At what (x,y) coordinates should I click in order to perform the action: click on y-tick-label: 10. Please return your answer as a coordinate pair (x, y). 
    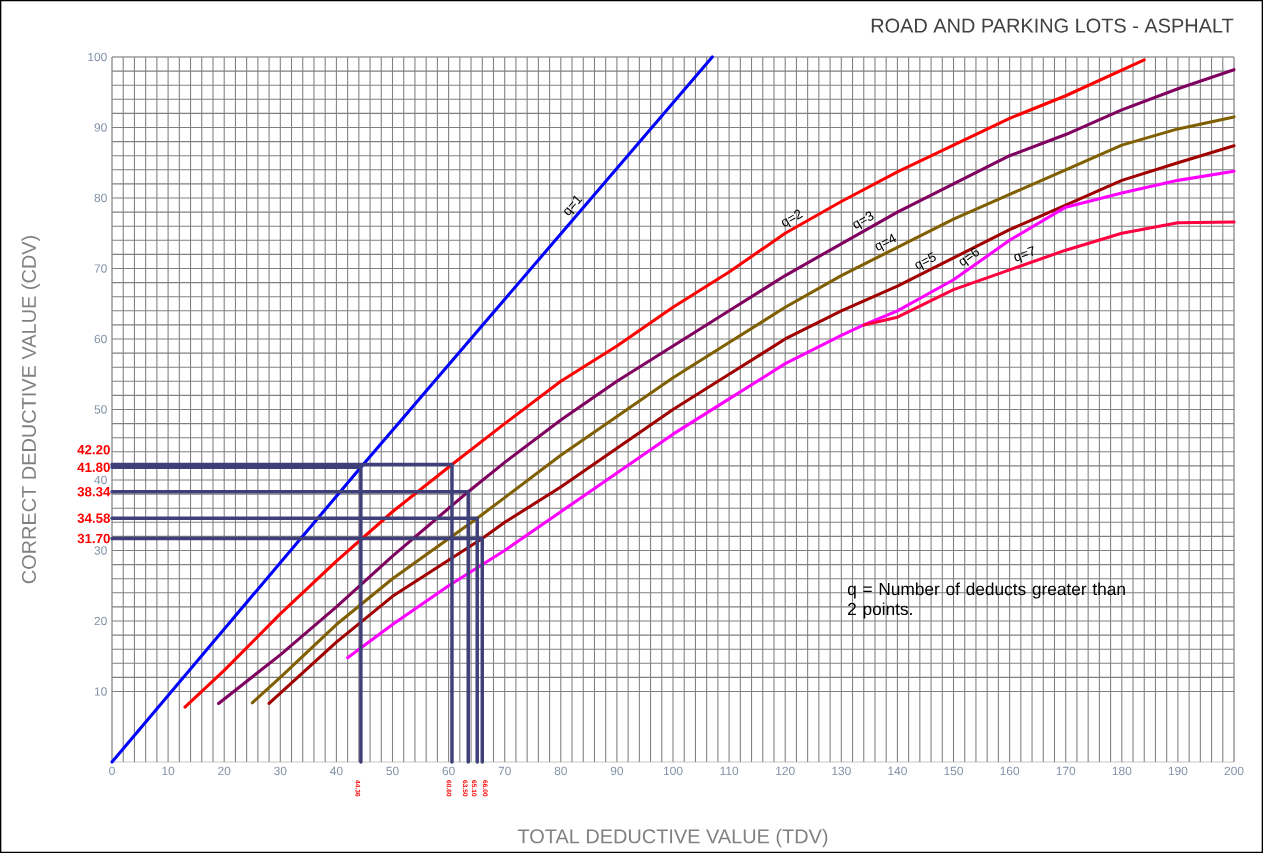
    Looking at the image, I should click on (100, 691).